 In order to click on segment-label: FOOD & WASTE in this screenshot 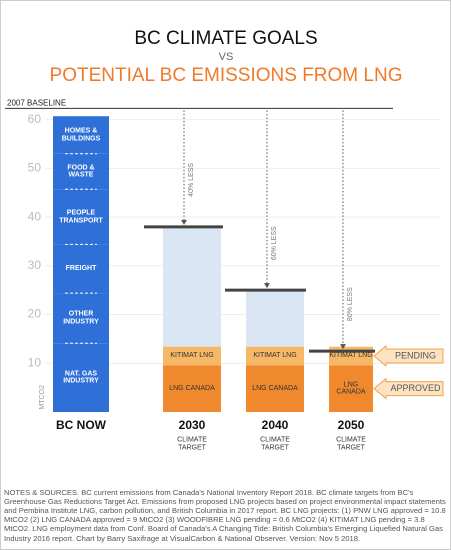, I will do `click(81, 171)`.